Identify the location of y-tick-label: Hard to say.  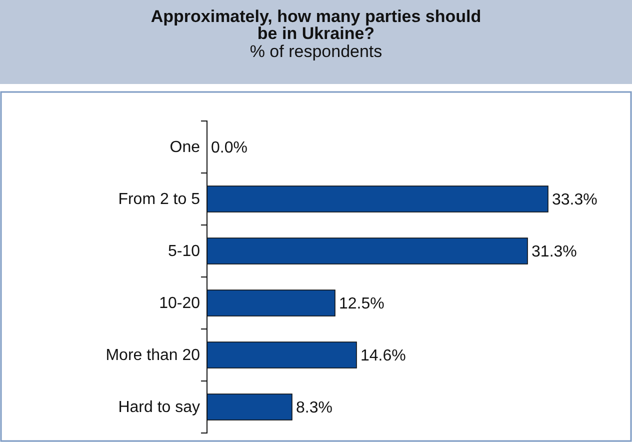
(159, 407).